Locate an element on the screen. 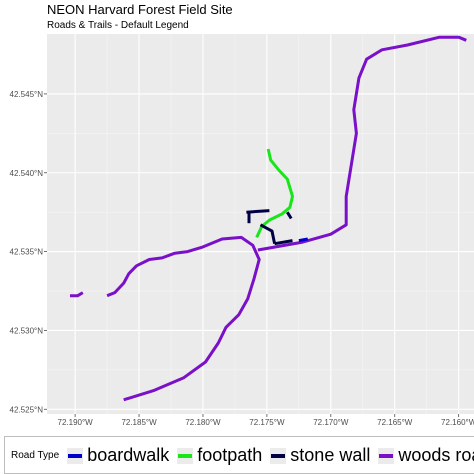 Image resolution: width=474 pixels, height=474 pixels. y-tick-label: 42.525°N is located at coordinates (27, 409).